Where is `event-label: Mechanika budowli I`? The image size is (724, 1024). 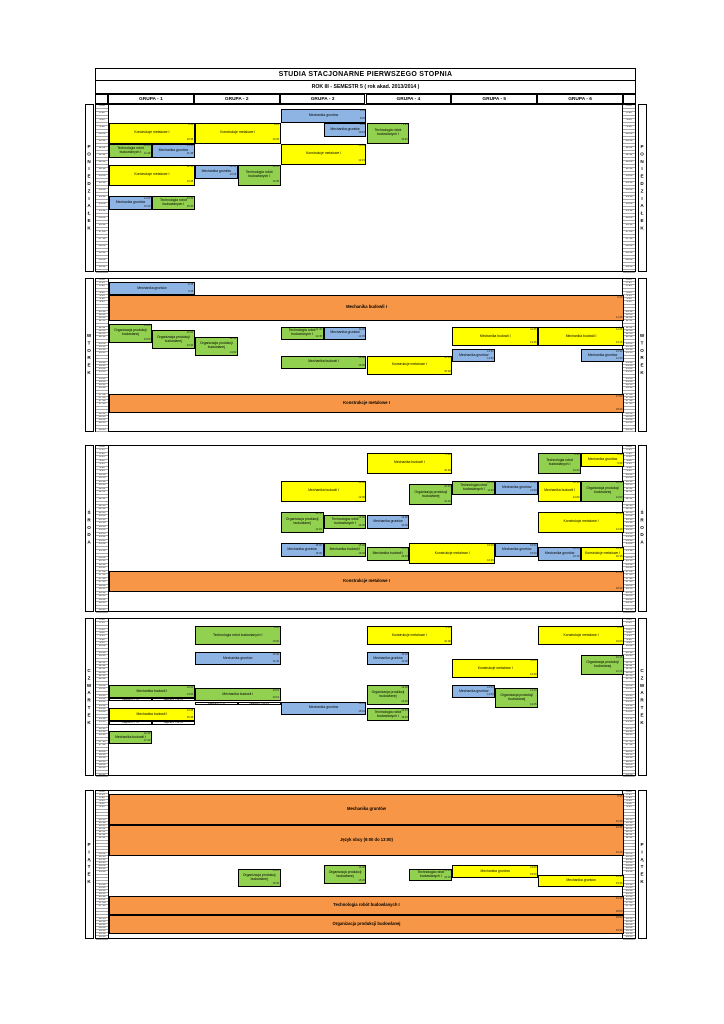
event-label: Mechanika budowli I is located at coordinates (238, 693).